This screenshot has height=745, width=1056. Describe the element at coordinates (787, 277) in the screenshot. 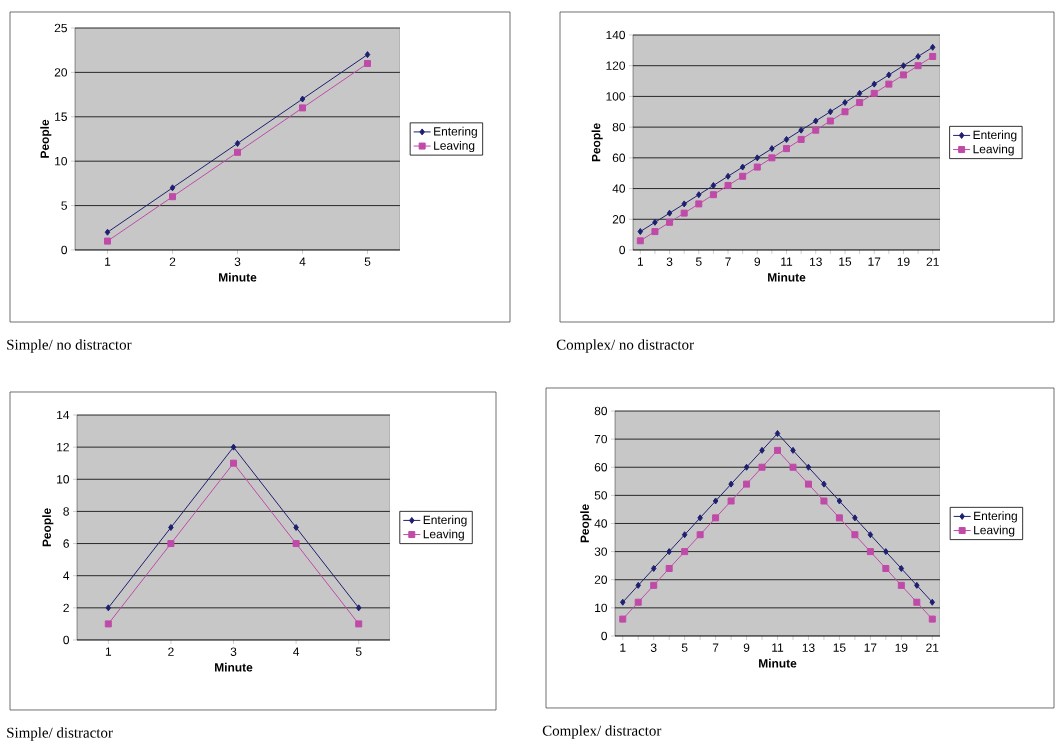

I see `x-axis-title: Minute` at that location.